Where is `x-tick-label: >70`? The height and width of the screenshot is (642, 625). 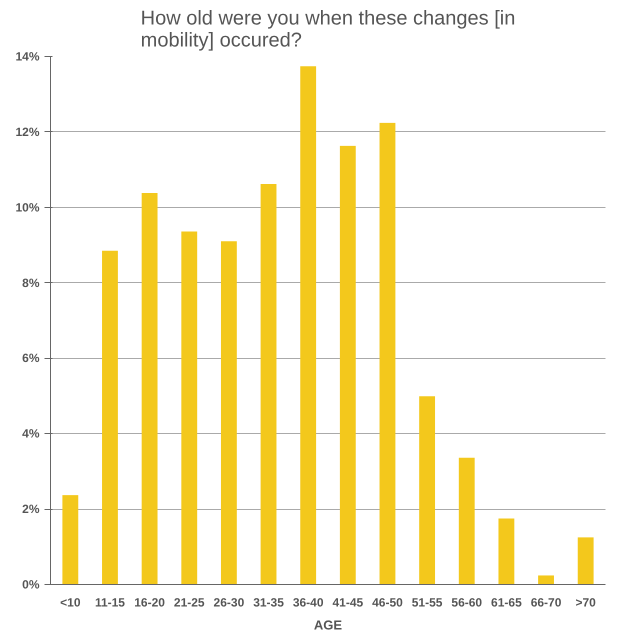 x-tick-label: >70 is located at coordinates (586, 603).